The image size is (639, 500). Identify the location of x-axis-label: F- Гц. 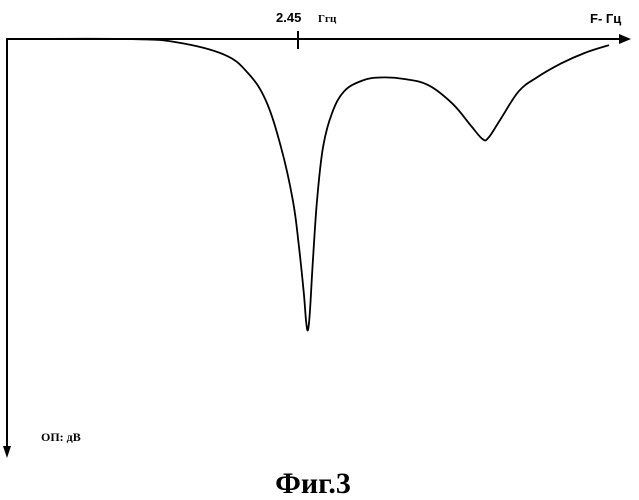
(605, 18).